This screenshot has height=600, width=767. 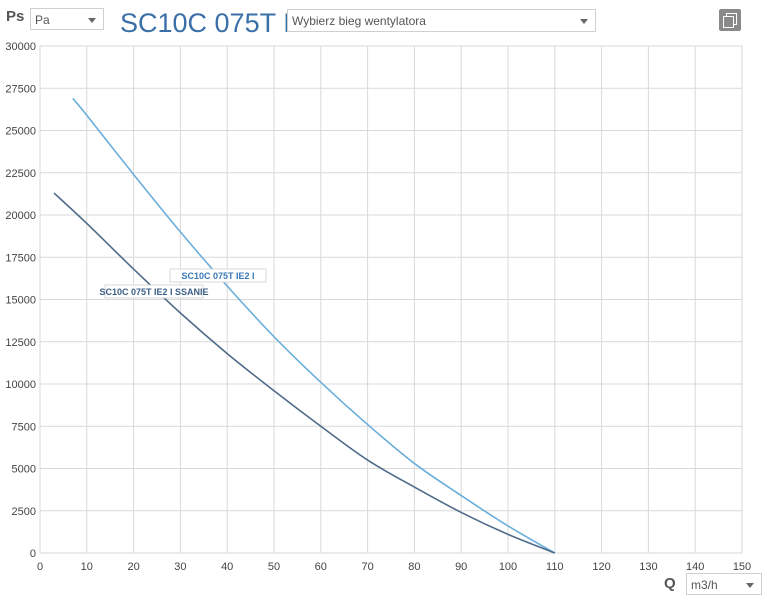 I want to click on fan-gear-placeholder: Wybierz bieg wentylatora, so click(x=359, y=21).